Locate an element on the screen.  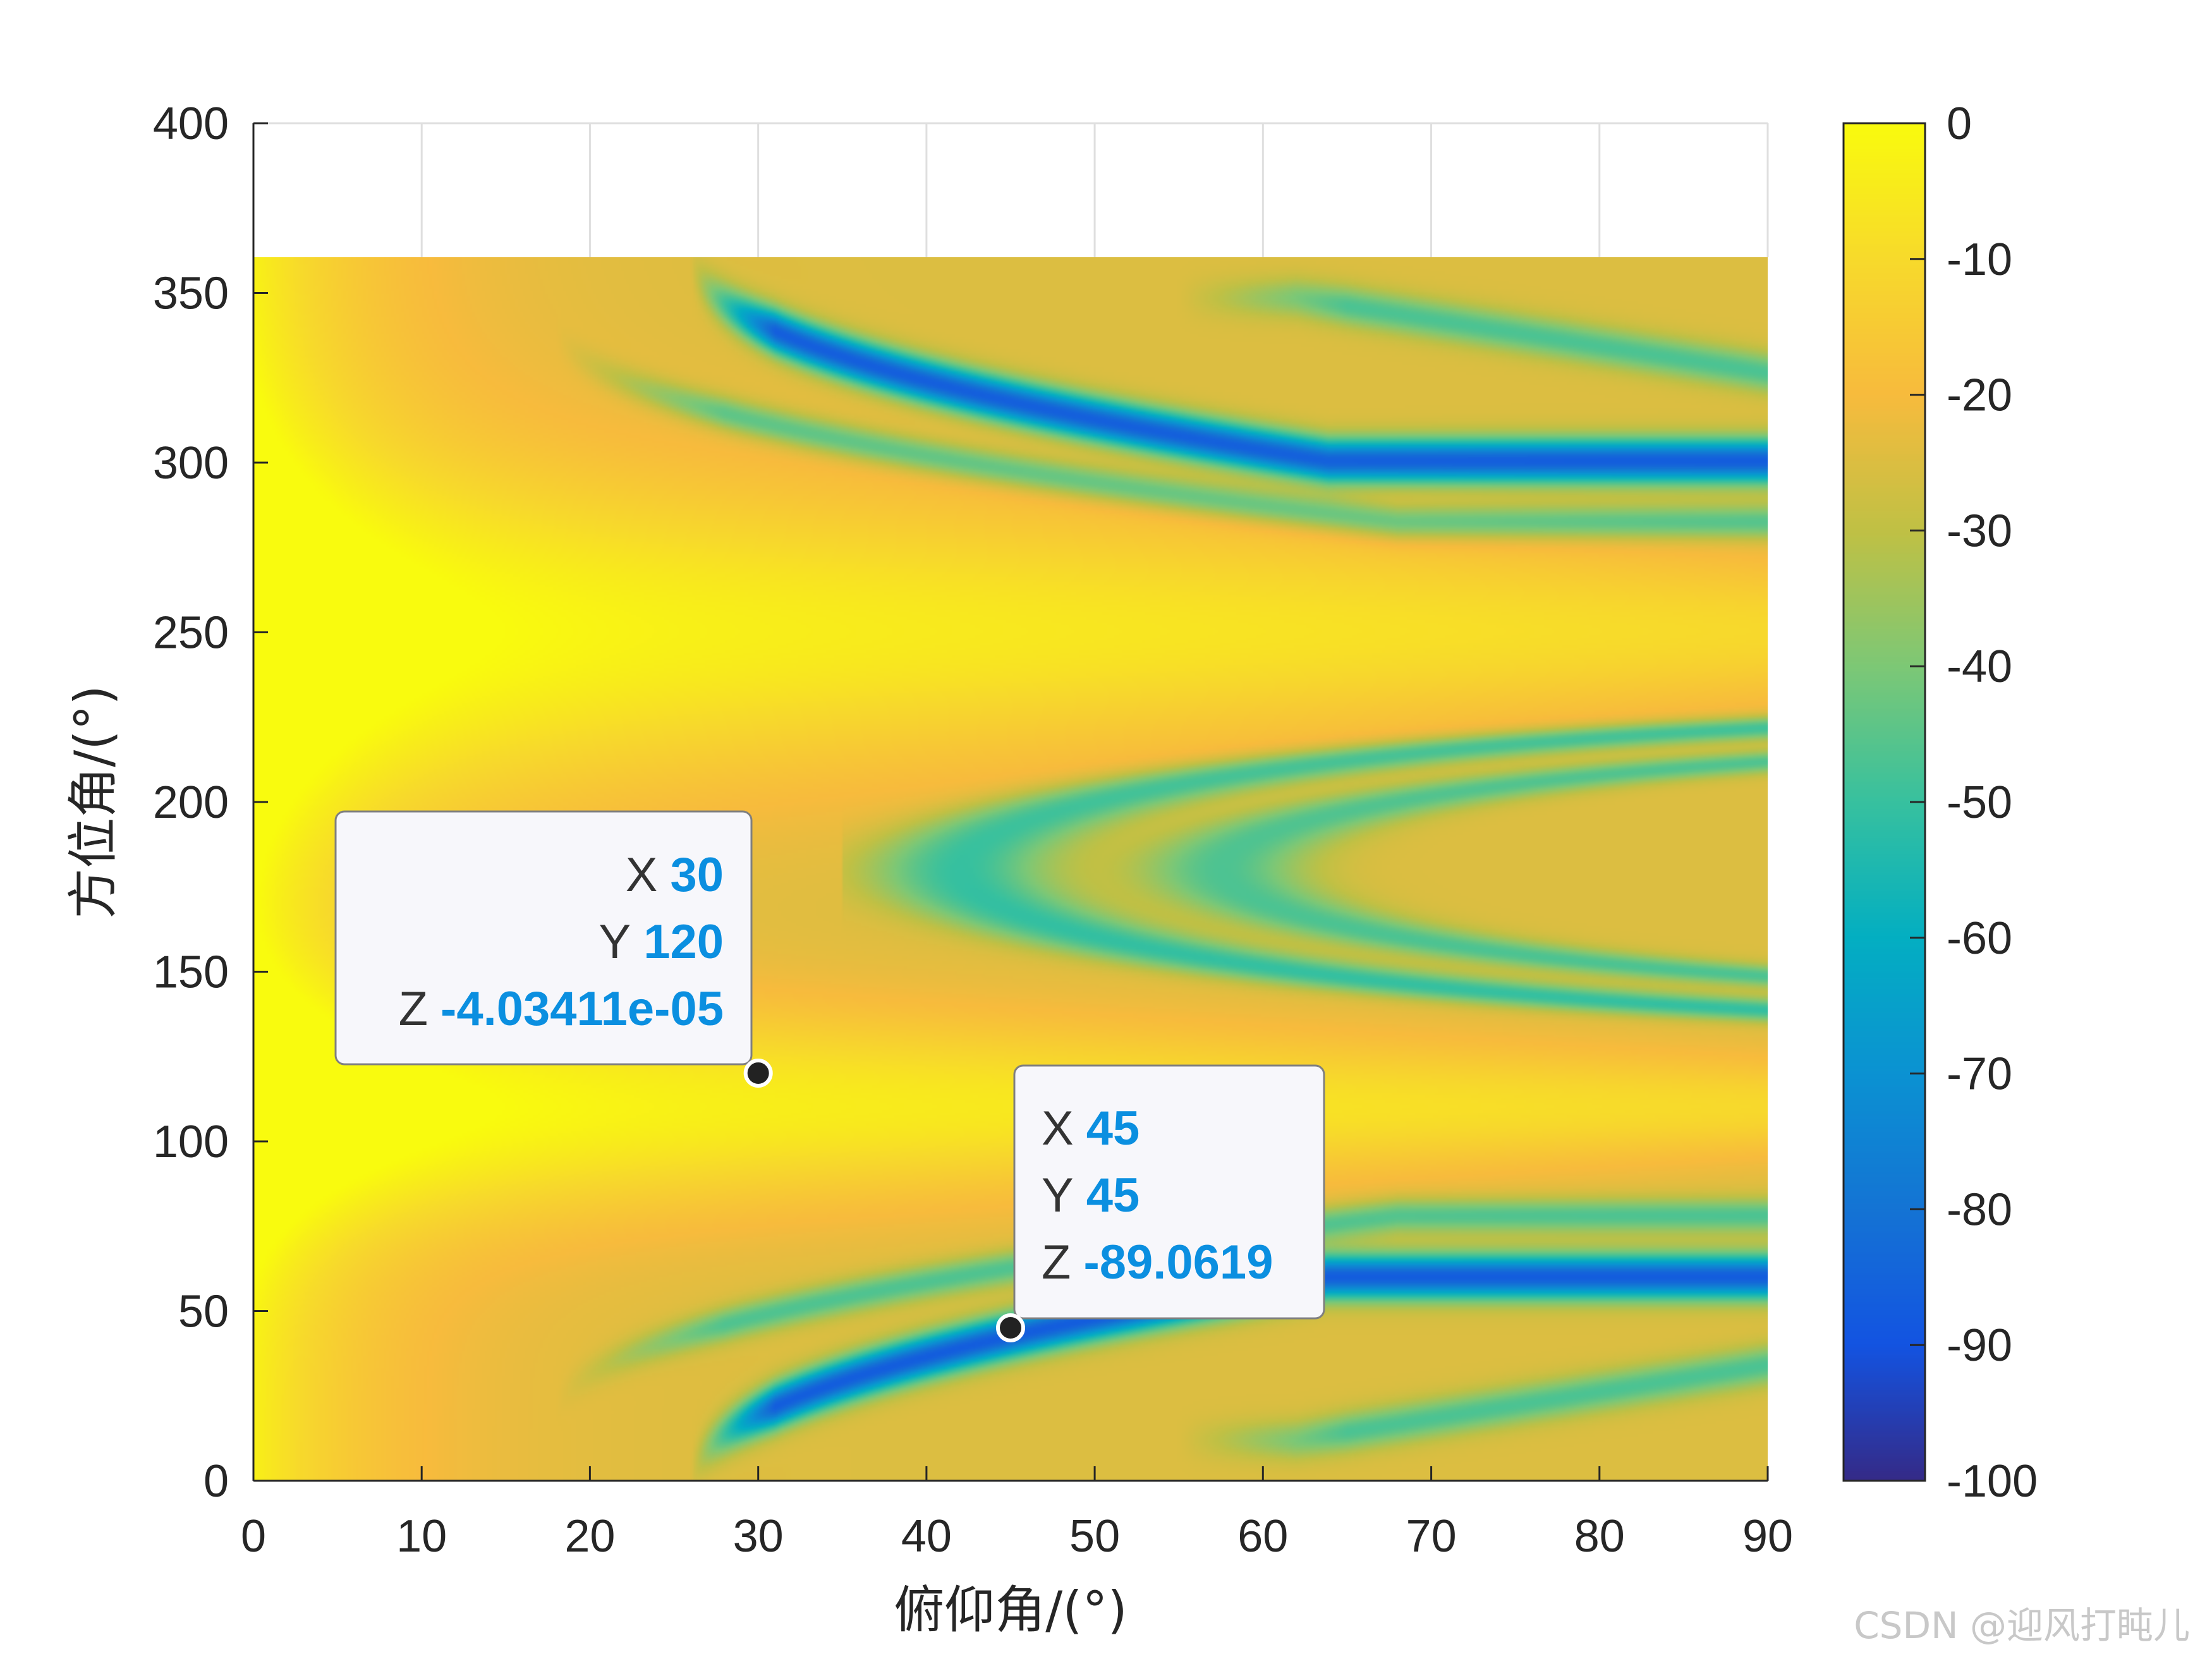
x-tick-10: 10 is located at coordinates (421, 1514).